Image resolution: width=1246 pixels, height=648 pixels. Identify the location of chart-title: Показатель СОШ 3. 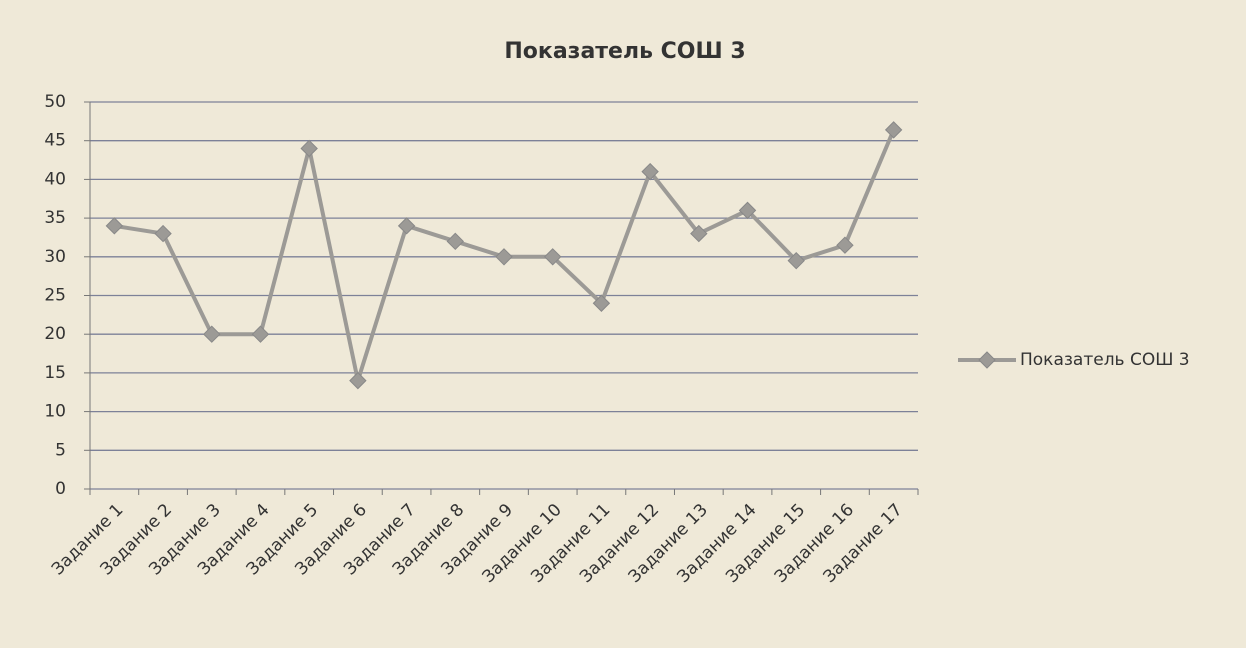
(624, 51).